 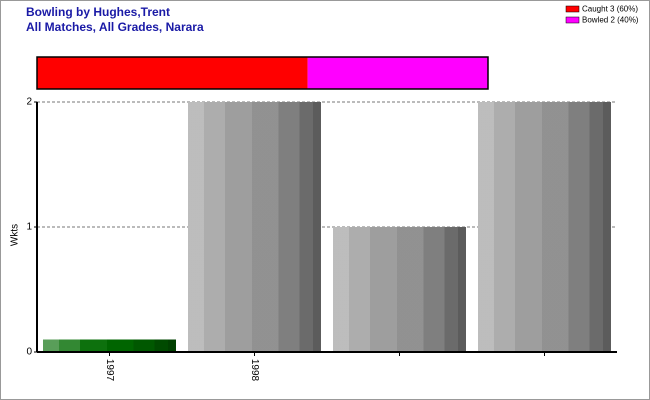 I want to click on chart-title: Bowling by Hughes,Trent, so click(x=98, y=12).